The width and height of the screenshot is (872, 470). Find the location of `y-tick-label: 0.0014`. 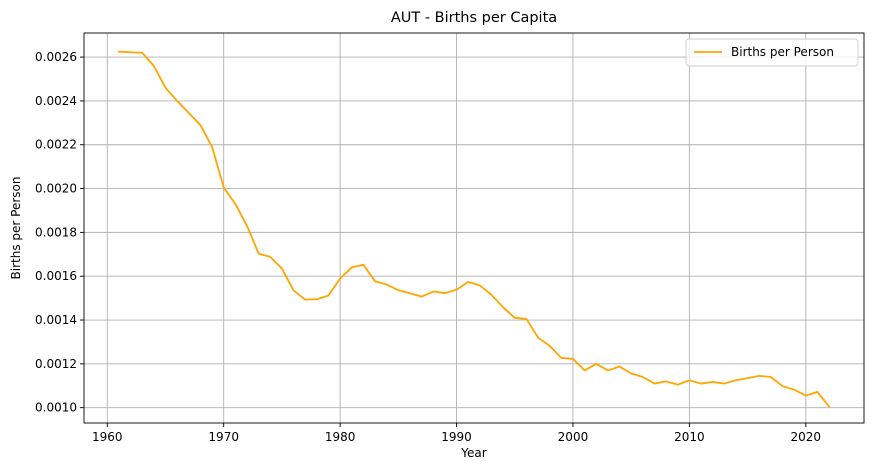

y-tick-label: 0.0014 is located at coordinates (56, 320).